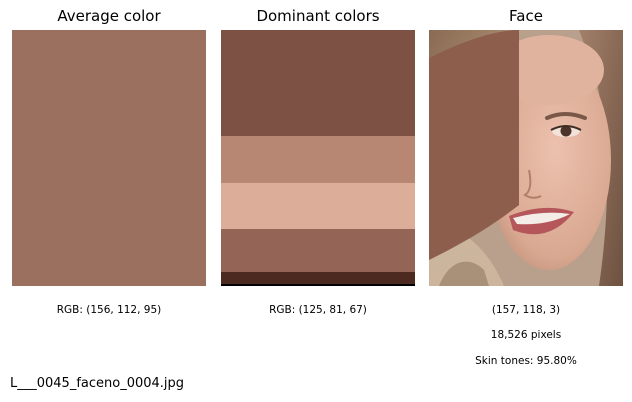 Image resolution: width=632 pixels, height=402 pixels. I want to click on eye-iris, so click(566, 131).